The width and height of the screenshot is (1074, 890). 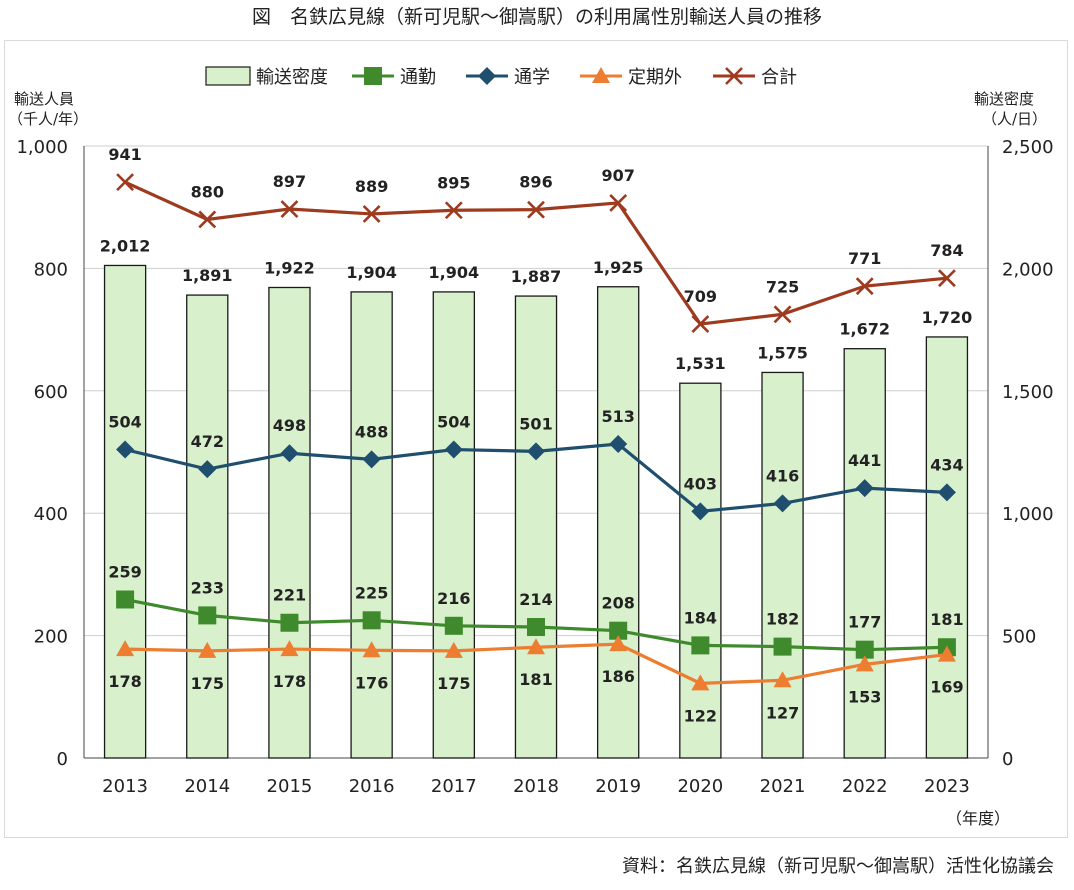 I want to click on x-tick-label: 2021, so click(x=783, y=786).